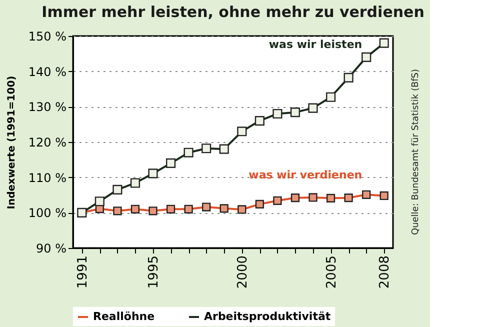 This screenshot has height=327, width=480. I want to click on y-tick-label: 90 %, so click(51, 249).